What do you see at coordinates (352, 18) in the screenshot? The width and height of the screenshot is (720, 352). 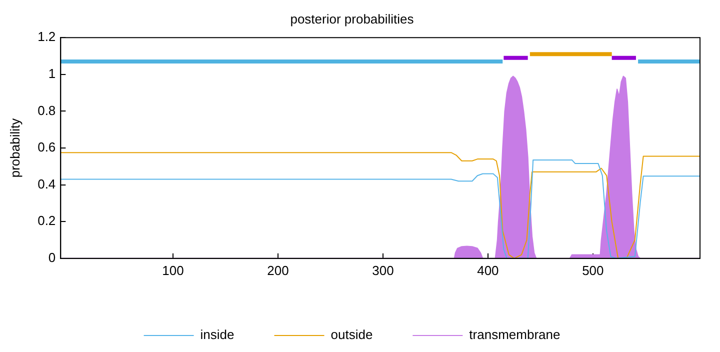 I see `chart-title: posterior probabilities` at bounding box center [352, 18].